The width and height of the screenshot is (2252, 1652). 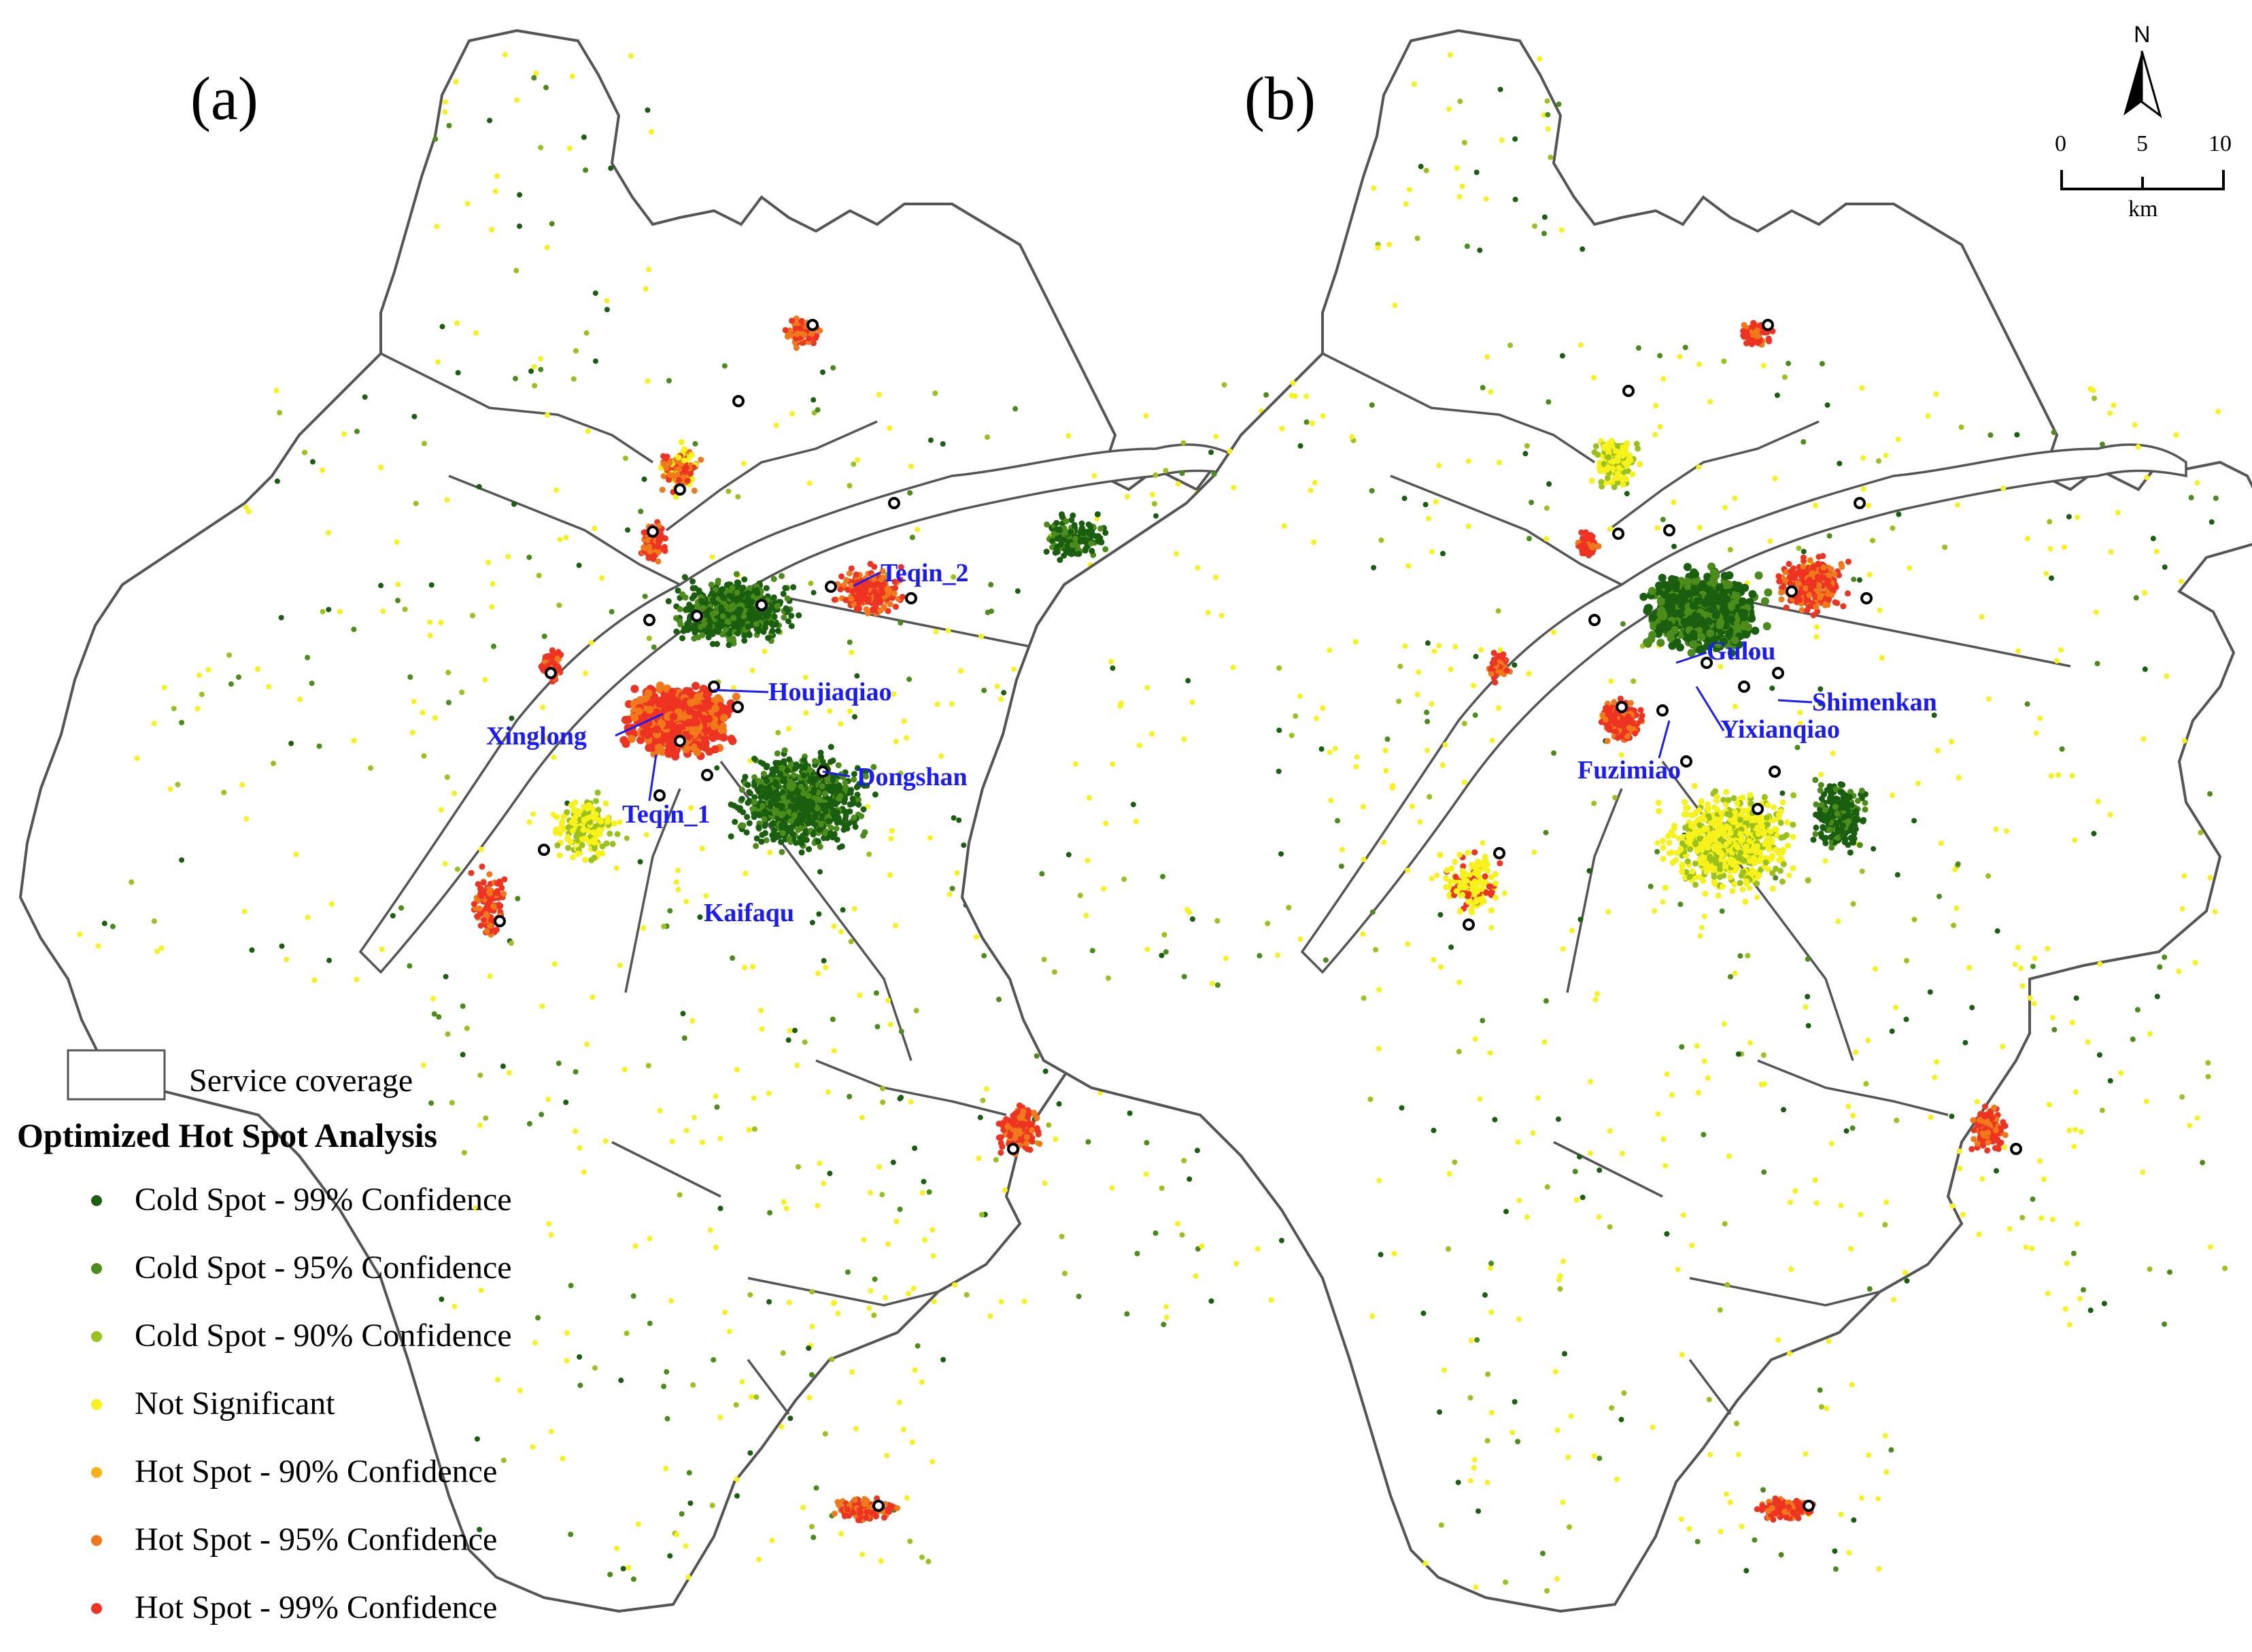 I want to click on station-label: Teqin_2, so click(x=925, y=573).